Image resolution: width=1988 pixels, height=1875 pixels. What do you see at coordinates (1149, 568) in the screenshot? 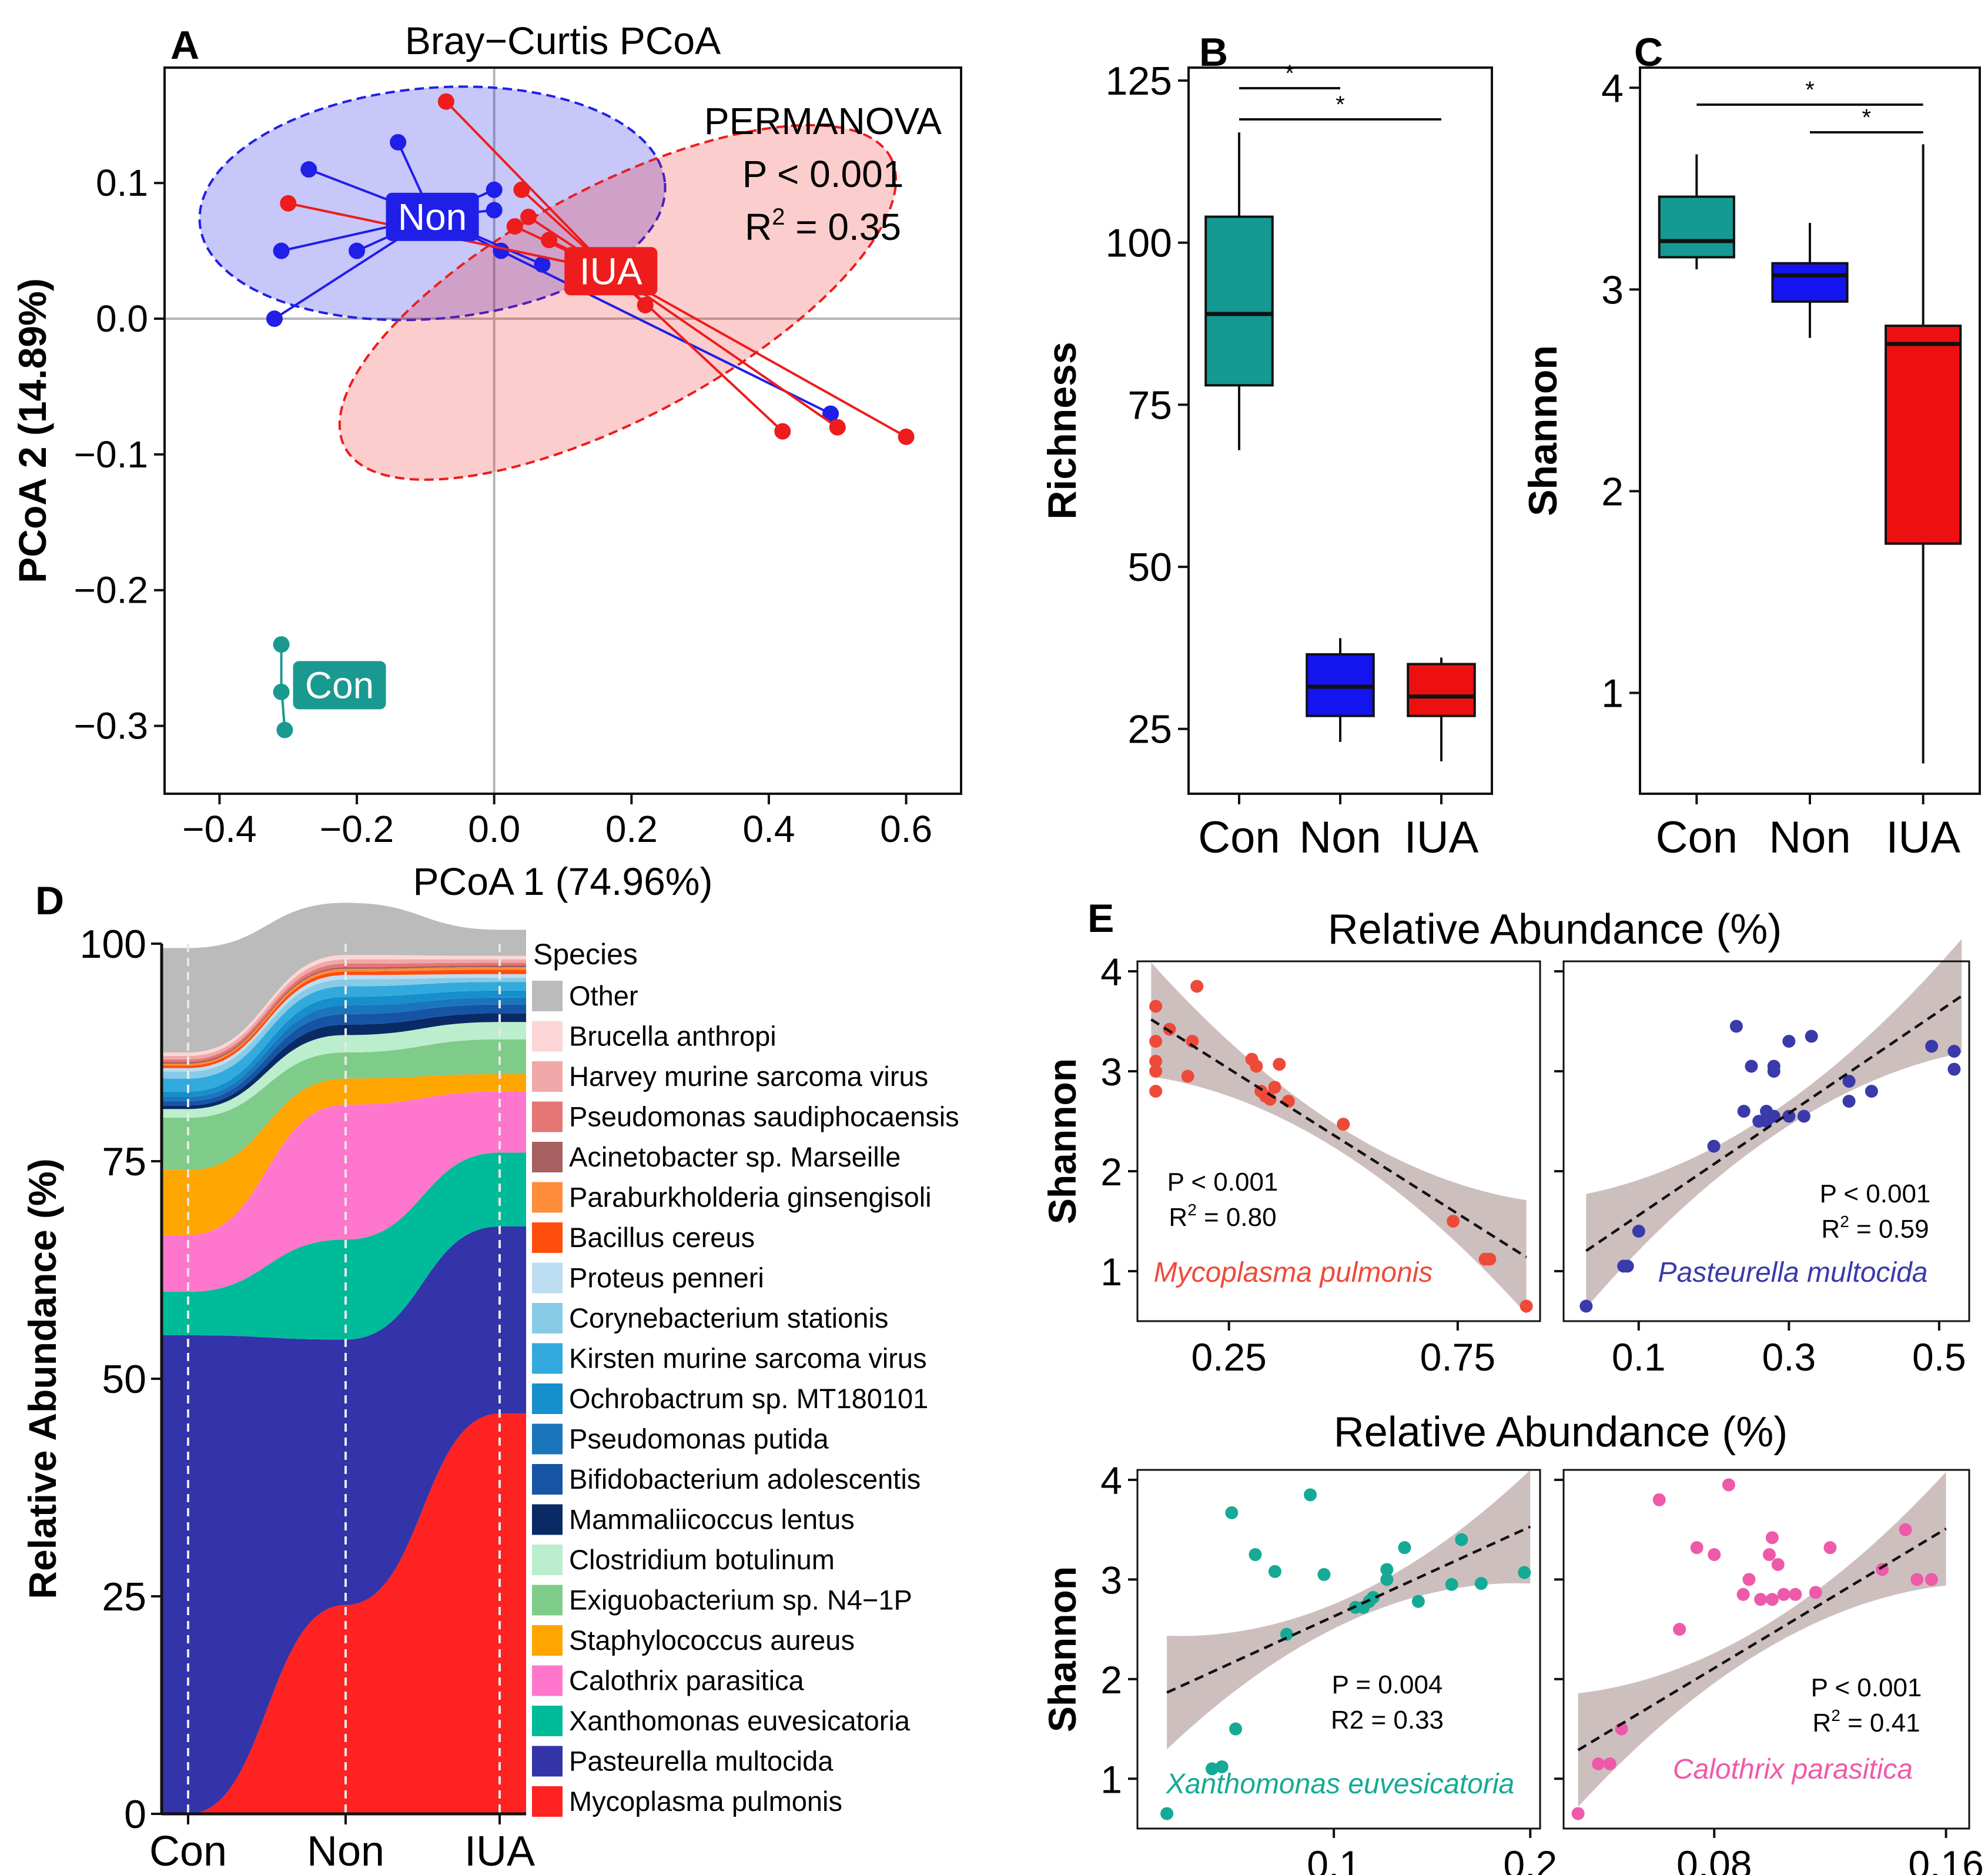
I see `y-tick-label: 50` at bounding box center [1149, 568].